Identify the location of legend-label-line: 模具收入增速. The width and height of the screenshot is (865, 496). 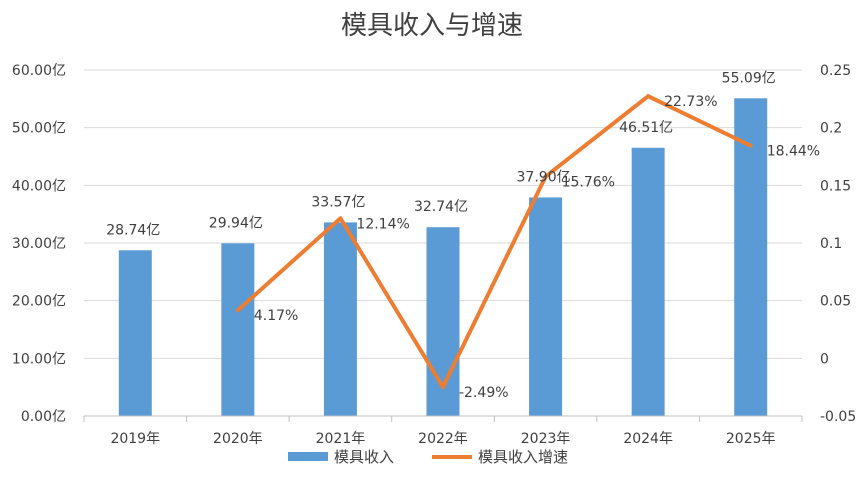
(523, 457).